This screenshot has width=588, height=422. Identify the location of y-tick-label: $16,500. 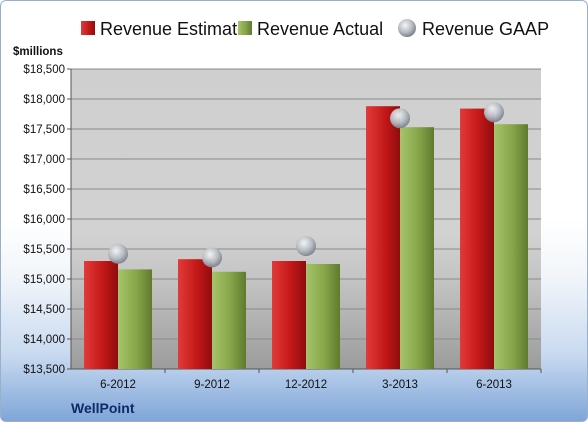
(44, 190).